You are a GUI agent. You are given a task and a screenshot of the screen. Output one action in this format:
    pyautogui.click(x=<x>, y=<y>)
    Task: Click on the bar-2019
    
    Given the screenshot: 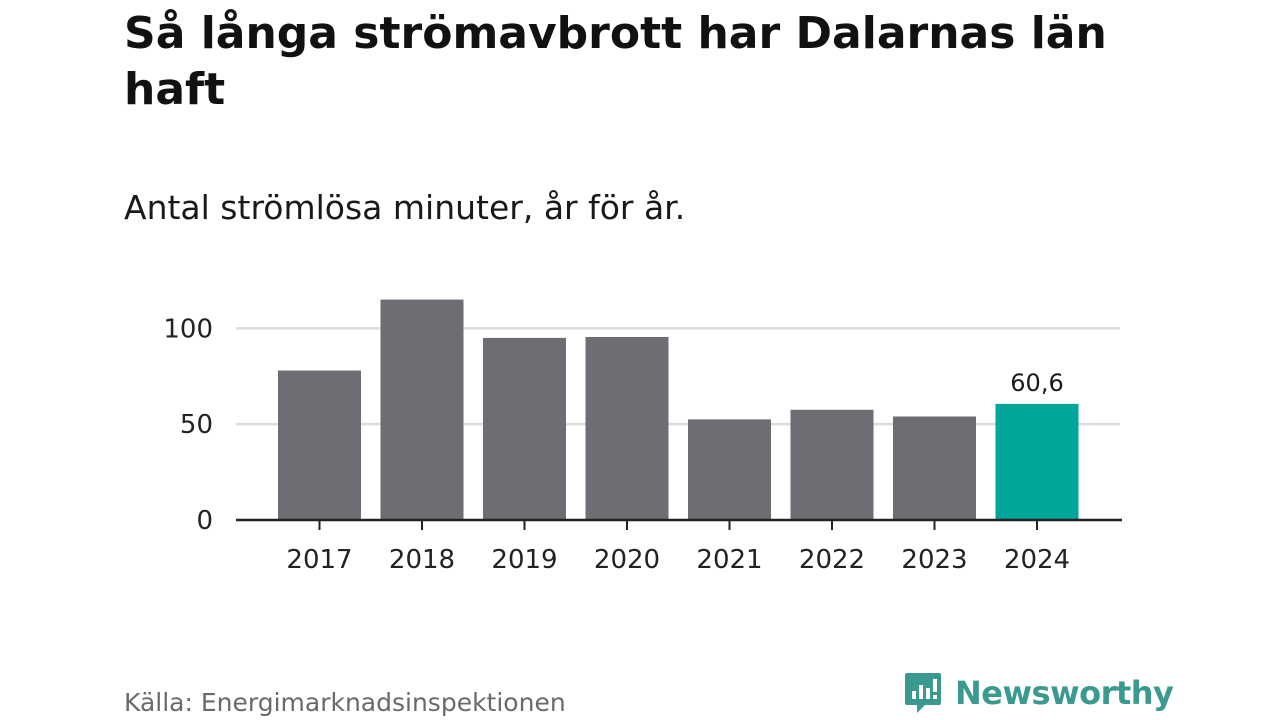 What is the action you would take?
    pyautogui.click(x=524, y=428)
    